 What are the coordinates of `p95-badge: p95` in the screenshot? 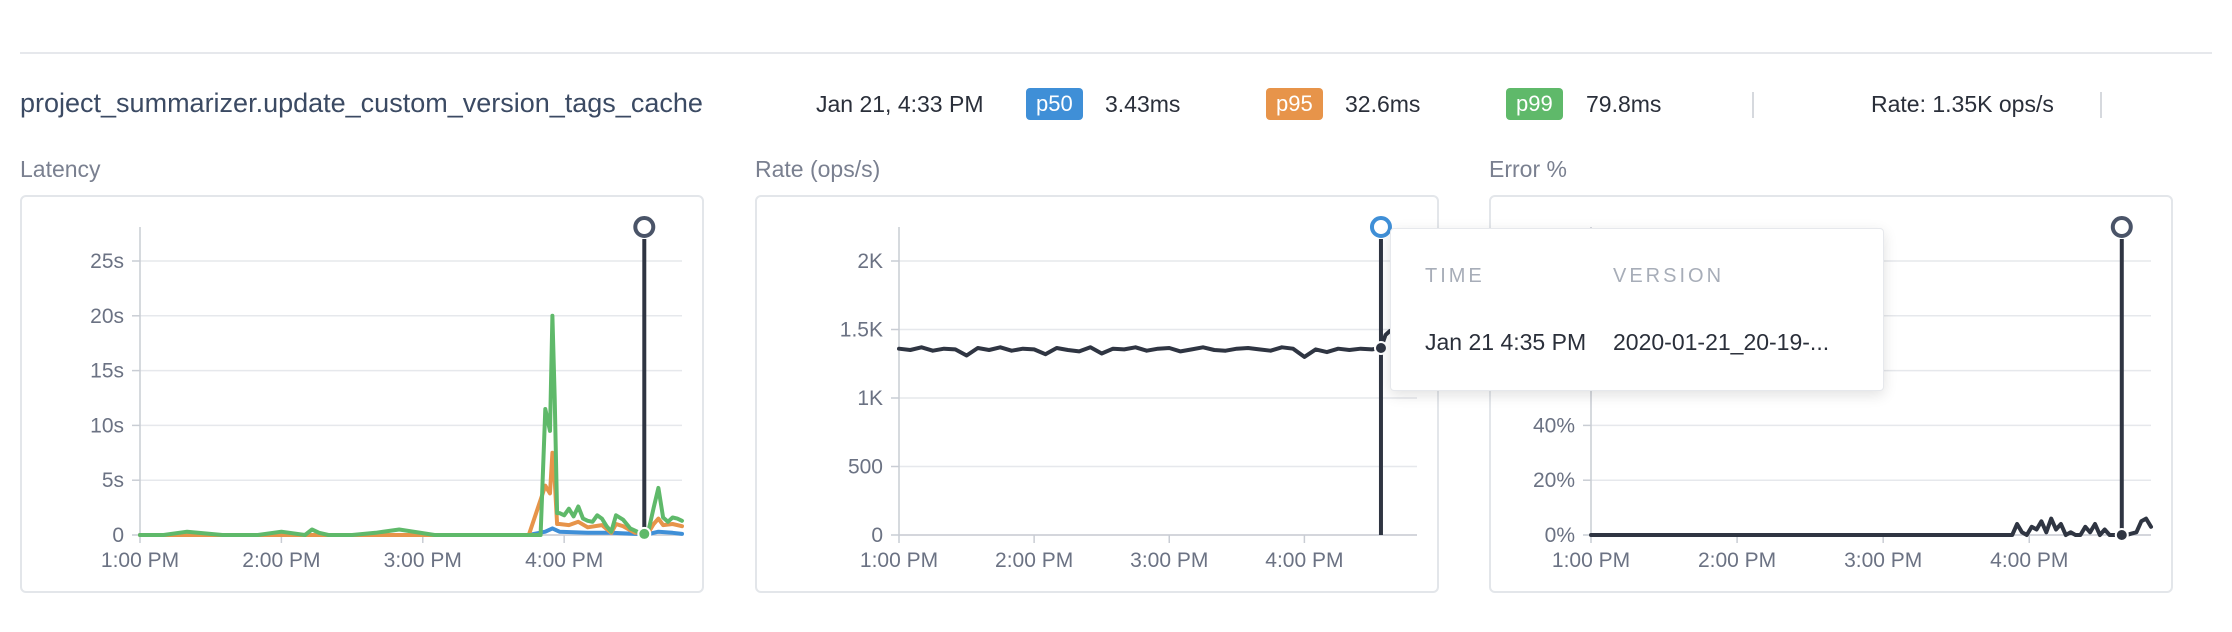 It's located at (1294, 104).